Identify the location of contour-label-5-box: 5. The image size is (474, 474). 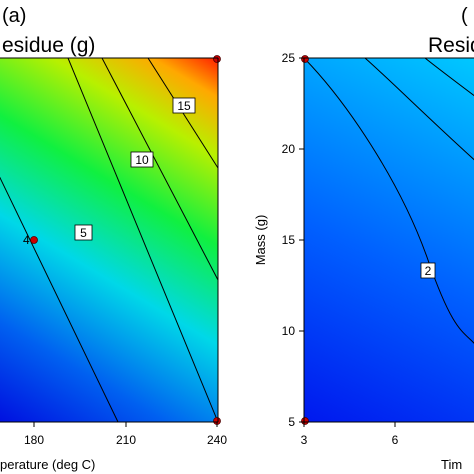
(83, 232).